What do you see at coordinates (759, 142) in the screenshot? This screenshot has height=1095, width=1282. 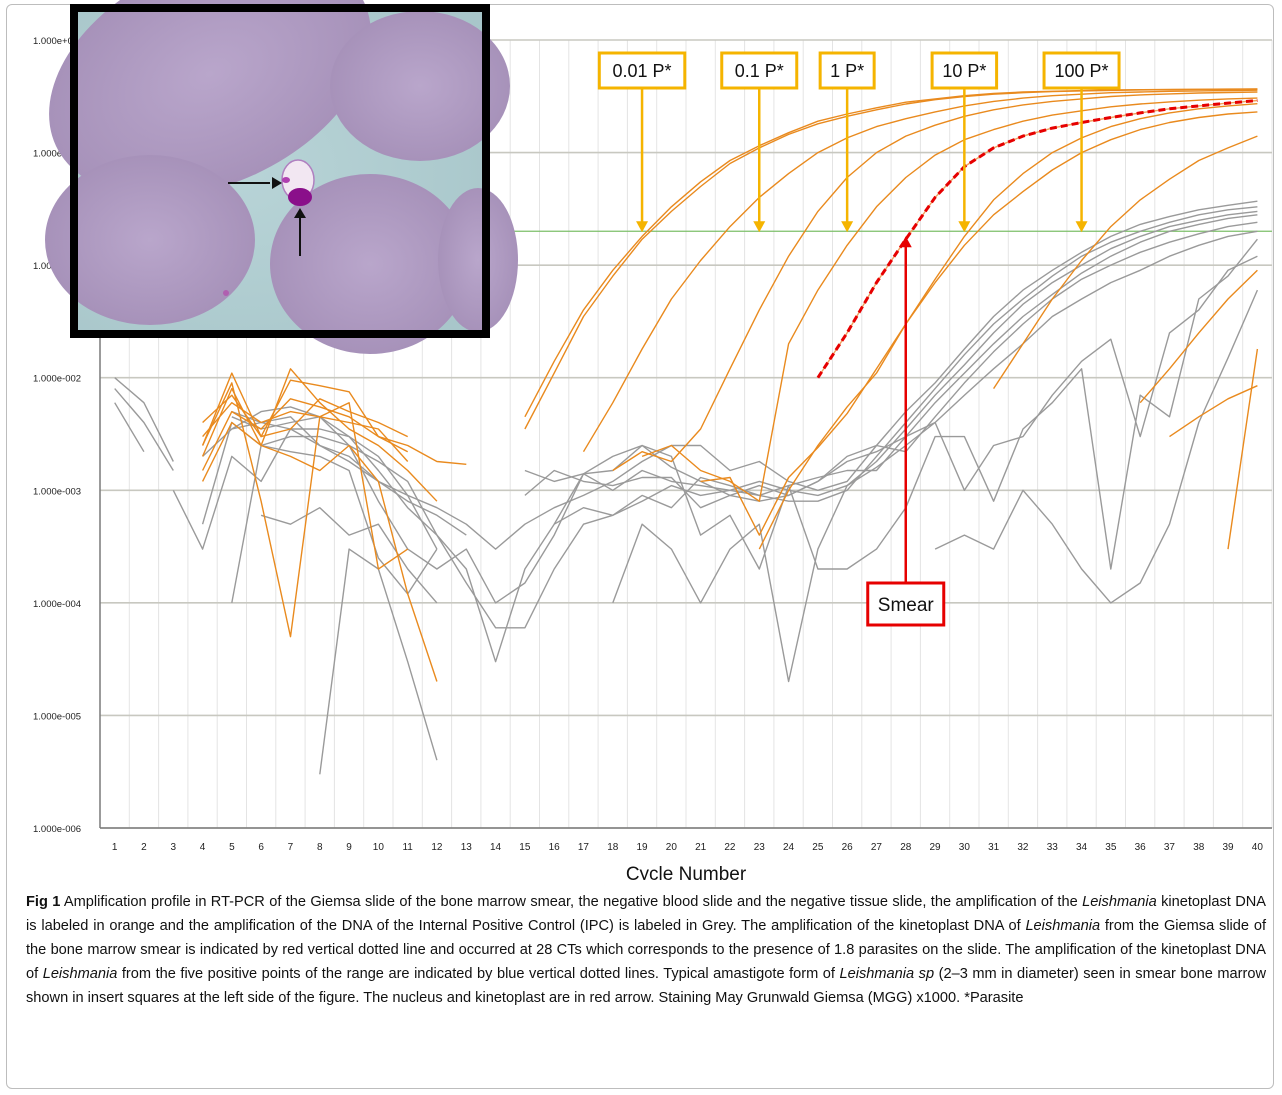 I see `annotation-callout: 0.1 P*` at bounding box center [759, 142].